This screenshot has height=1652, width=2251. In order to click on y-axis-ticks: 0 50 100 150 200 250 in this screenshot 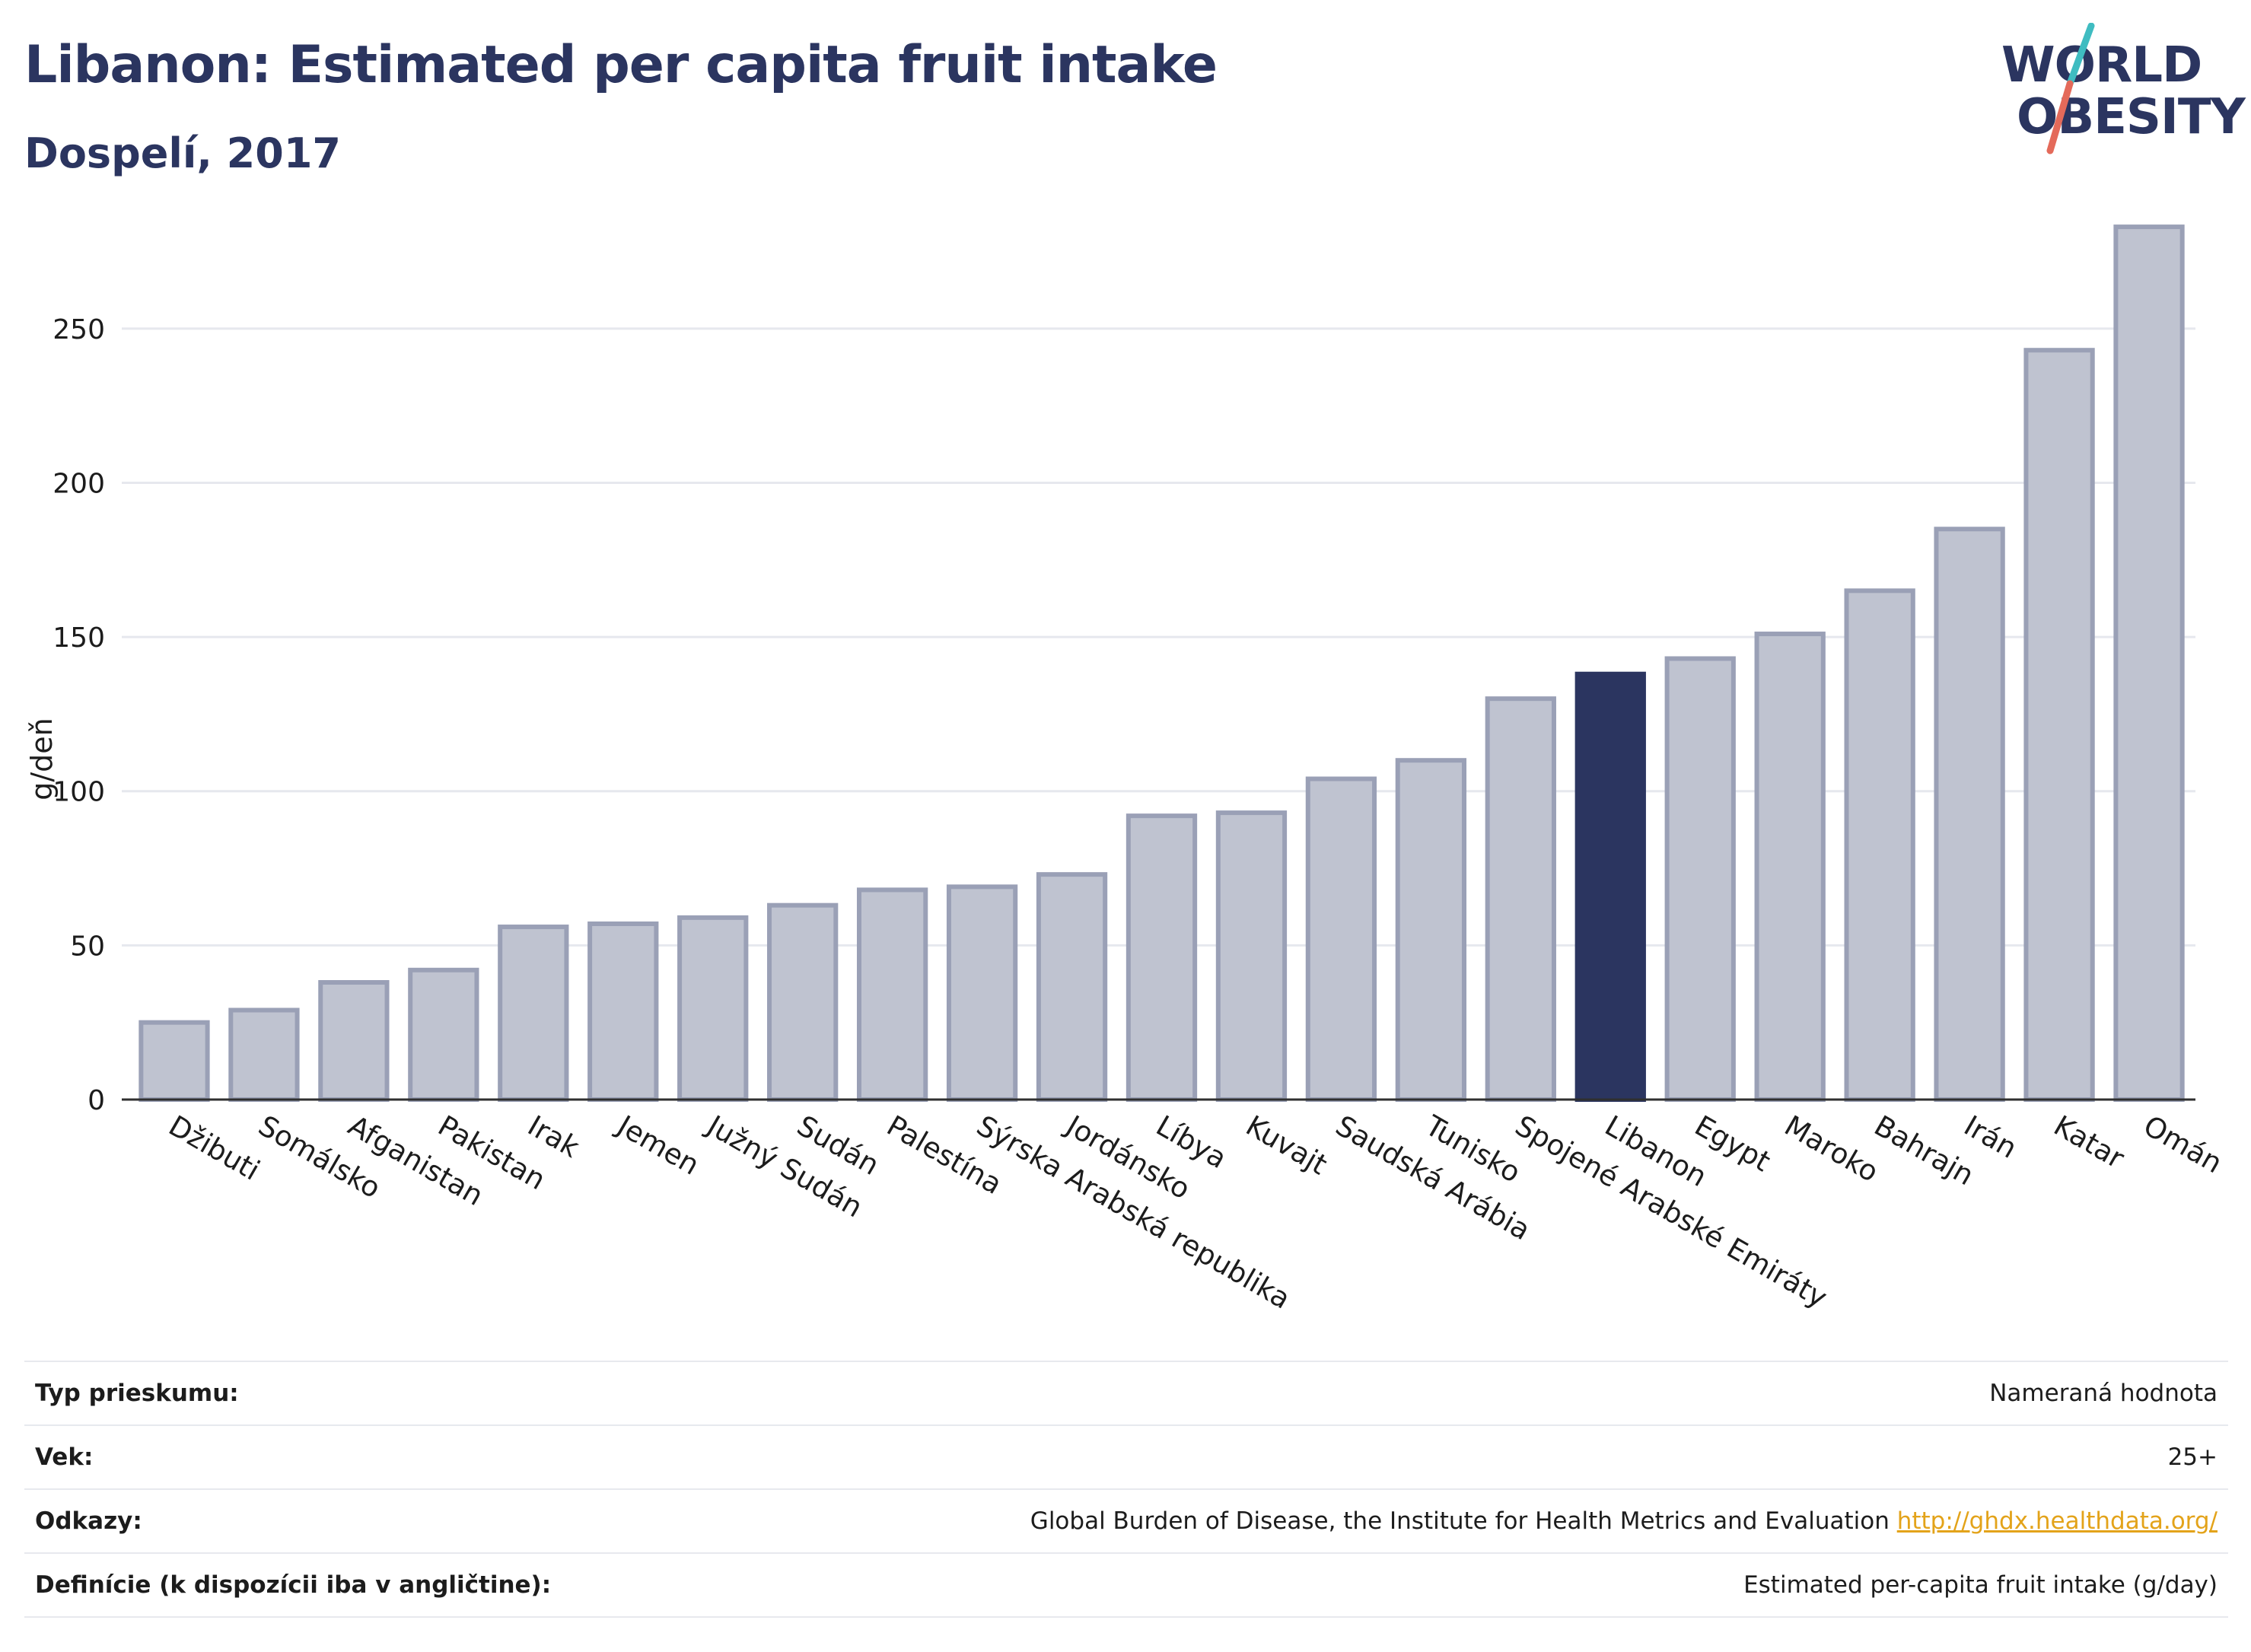, I will do `click(79, 715)`.